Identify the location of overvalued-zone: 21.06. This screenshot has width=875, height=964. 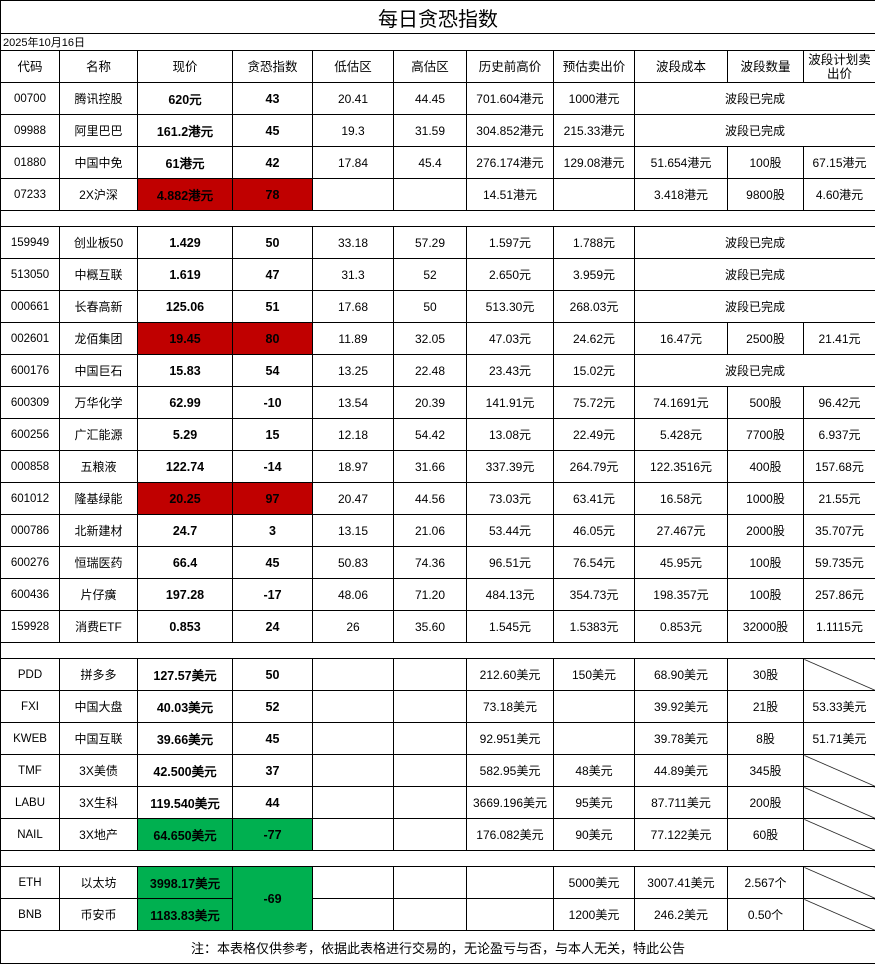
(430, 531).